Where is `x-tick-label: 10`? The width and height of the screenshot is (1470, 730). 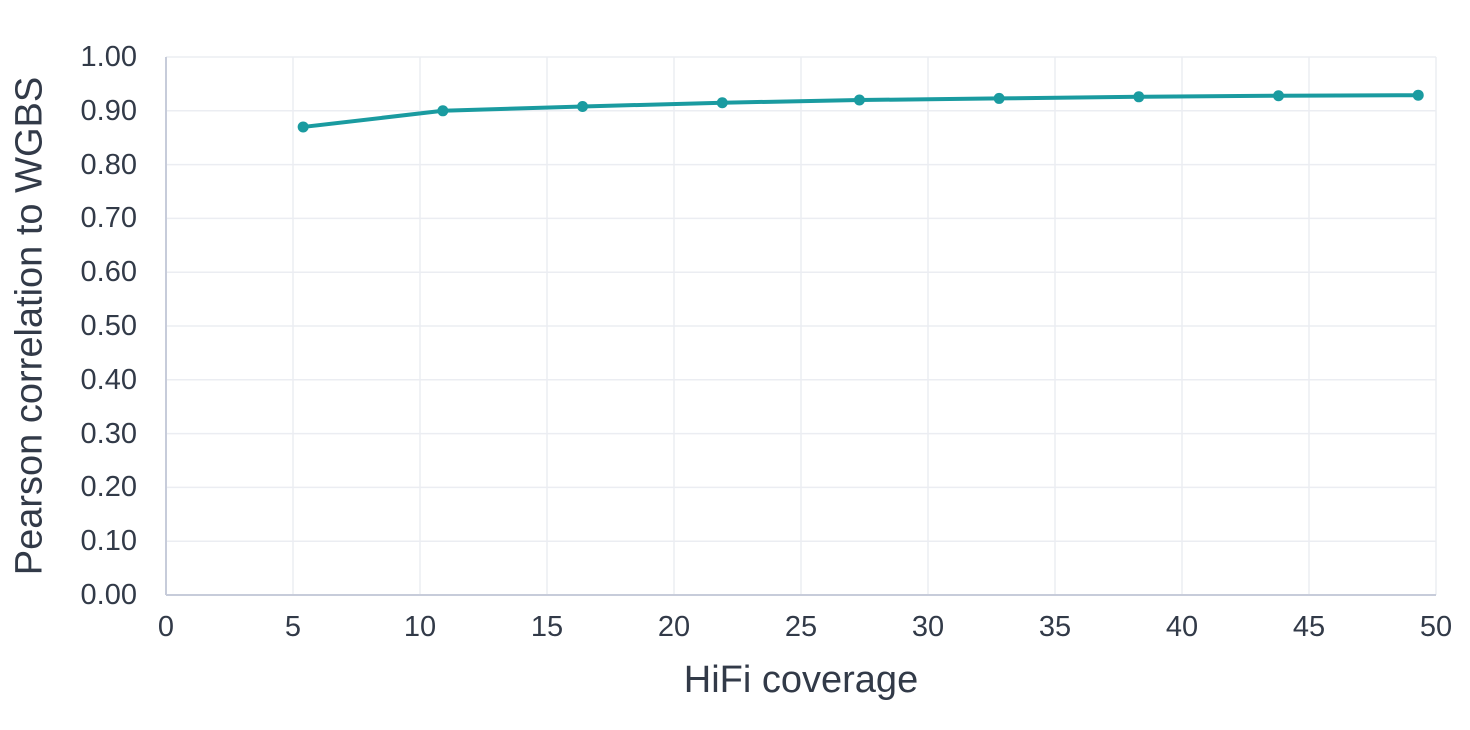 x-tick-label: 10 is located at coordinates (420, 627).